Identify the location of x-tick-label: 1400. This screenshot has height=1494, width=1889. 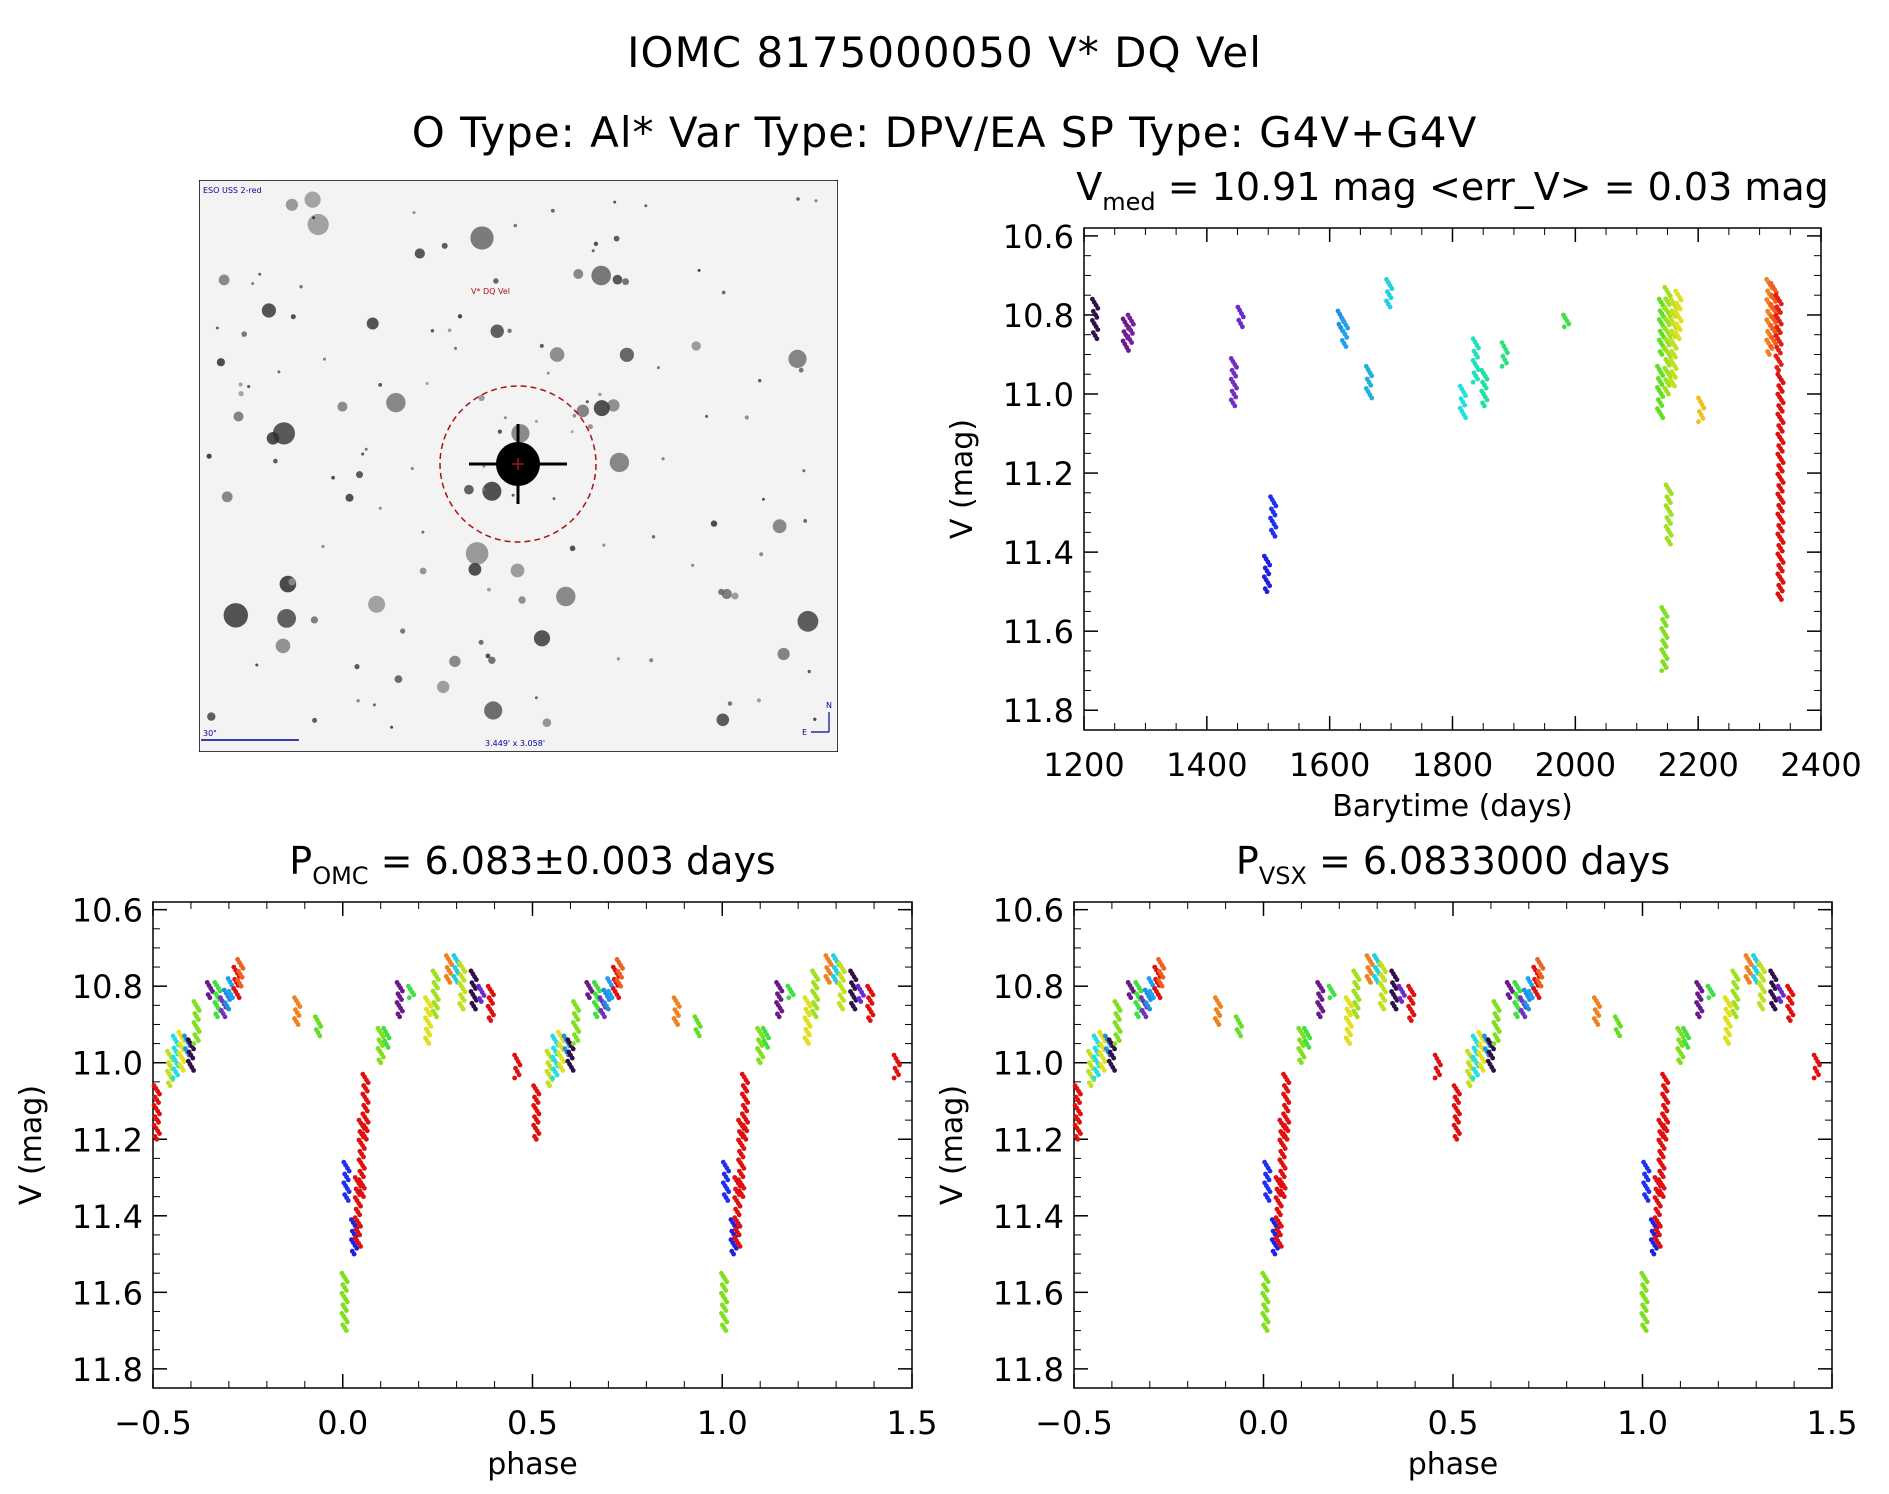
(1206, 765).